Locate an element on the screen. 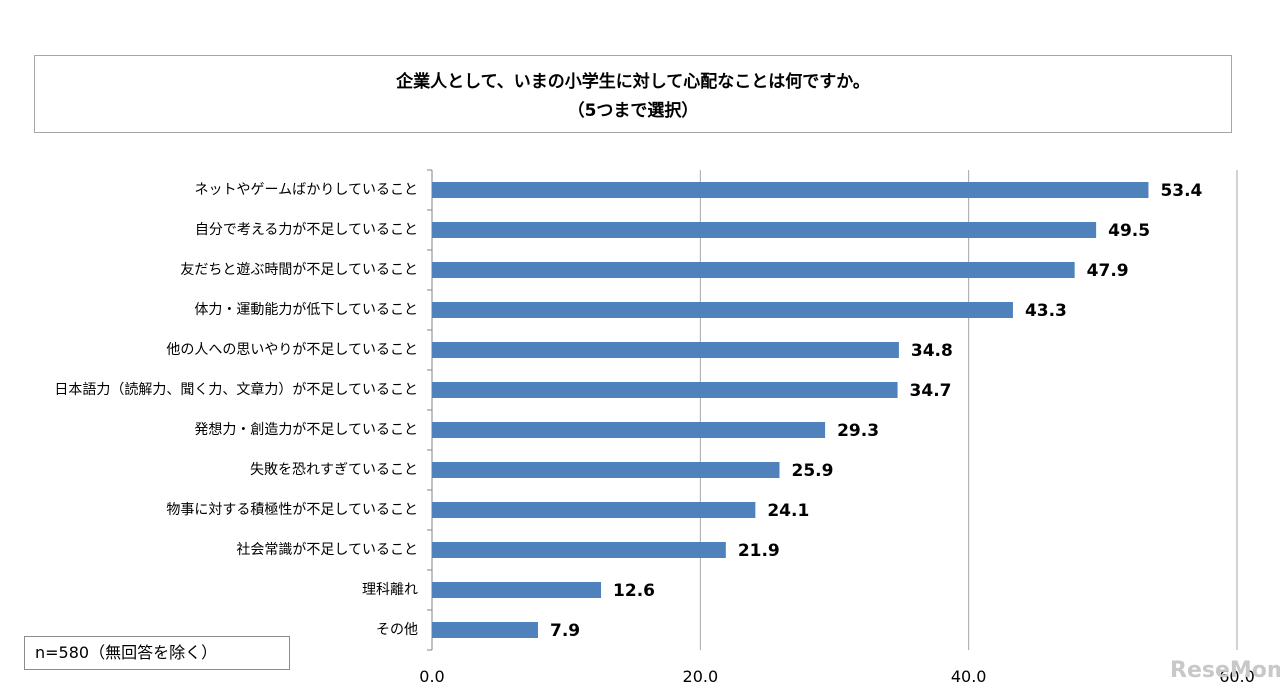  category-label: 社会常識が不足していること is located at coordinates (327, 550).